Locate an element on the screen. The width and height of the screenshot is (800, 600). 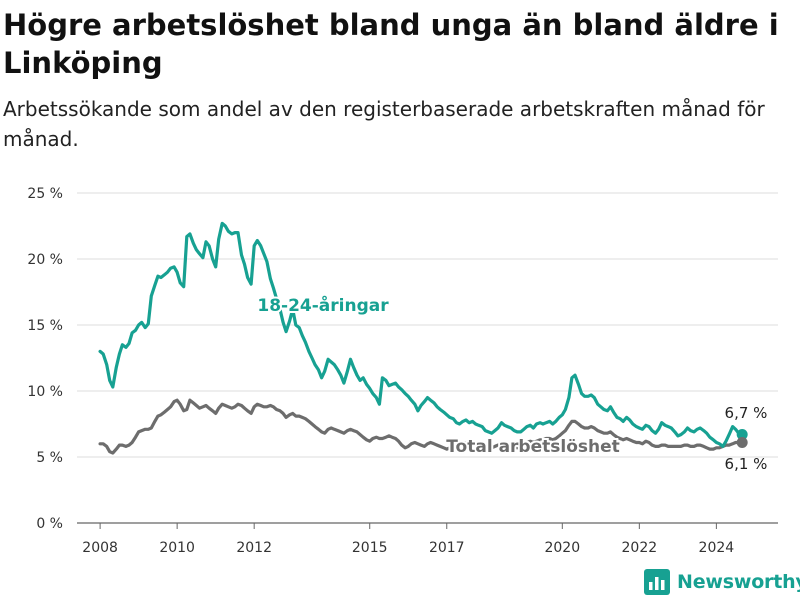
y-tick-label: 15 % is located at coordinates (45, 326).